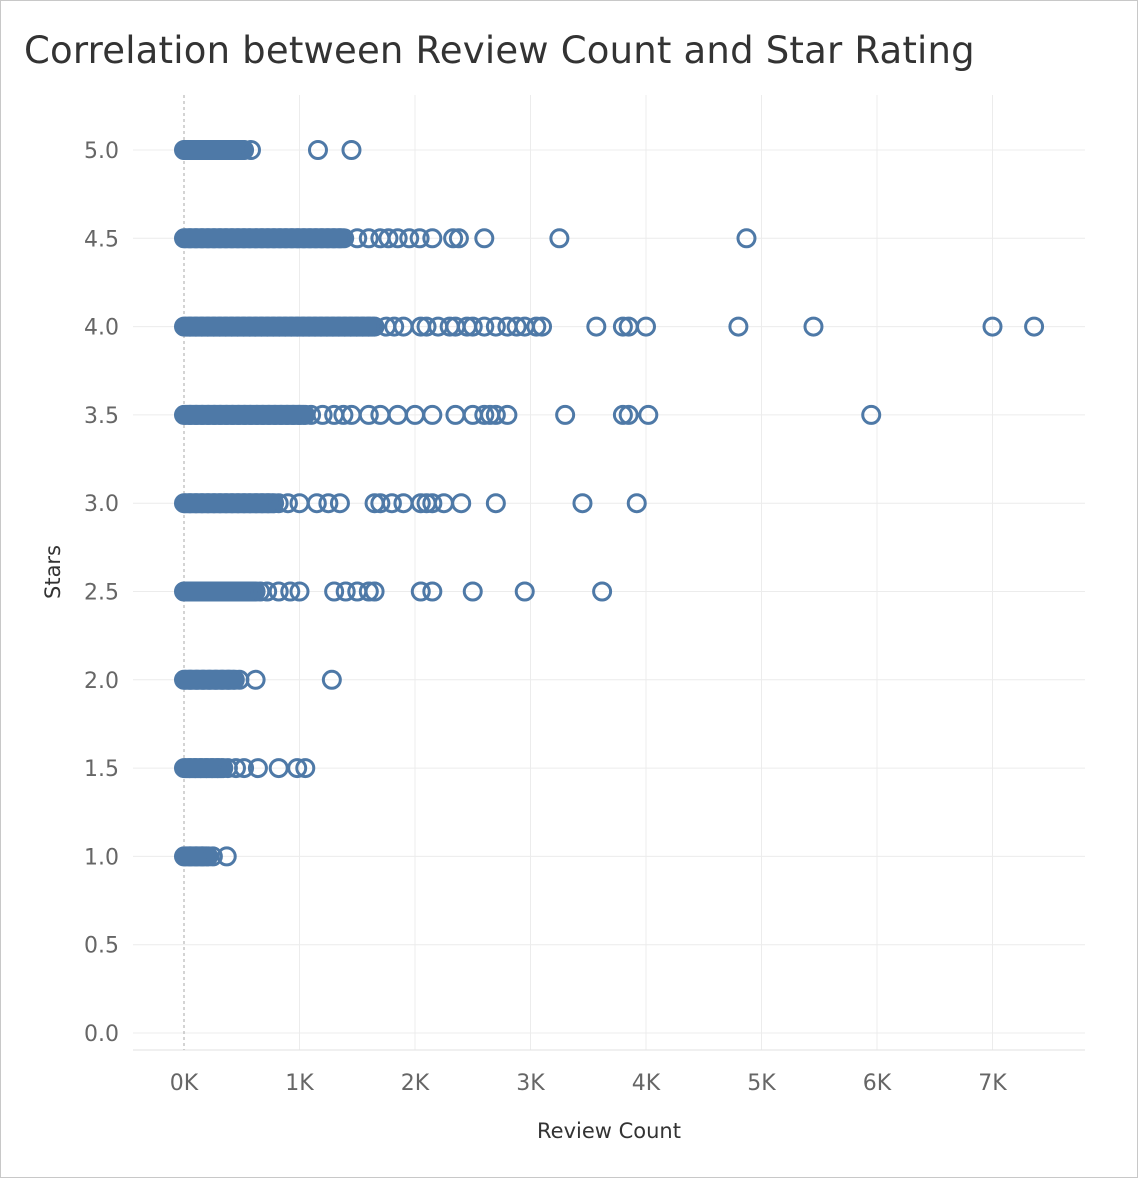 This screenshot has height=1178, width=1138. Describe the element at coordinates (101, 857) in the screenshot. I see `y-tick-label: 1.0` at that location.